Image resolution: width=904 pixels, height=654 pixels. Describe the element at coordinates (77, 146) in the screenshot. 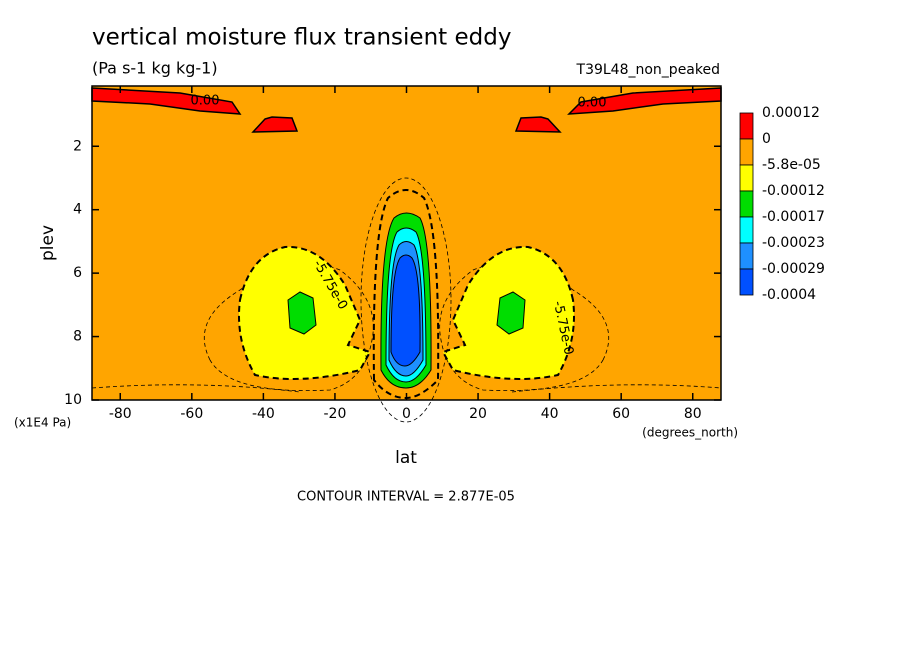

I see `y-tick-label: 2` at that location.